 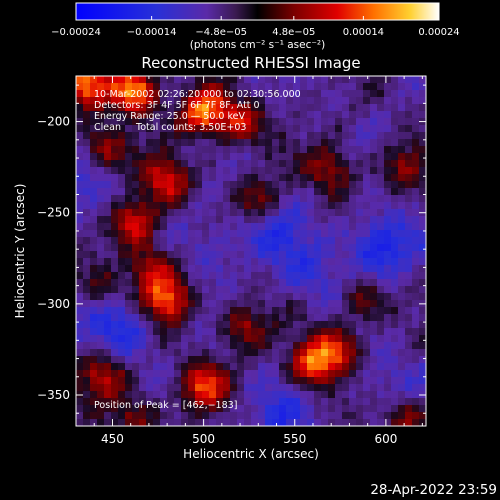 I want to click on y-axis-label: Heliocentric Y (arcsec), so click(x=20, y=251).